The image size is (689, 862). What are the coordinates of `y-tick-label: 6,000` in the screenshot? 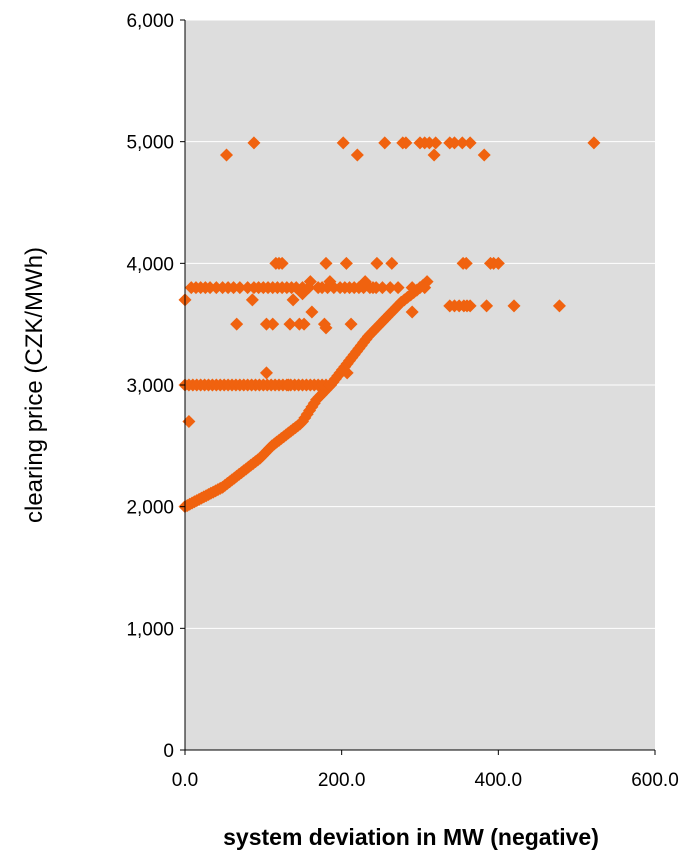 It's located at (150, 21).